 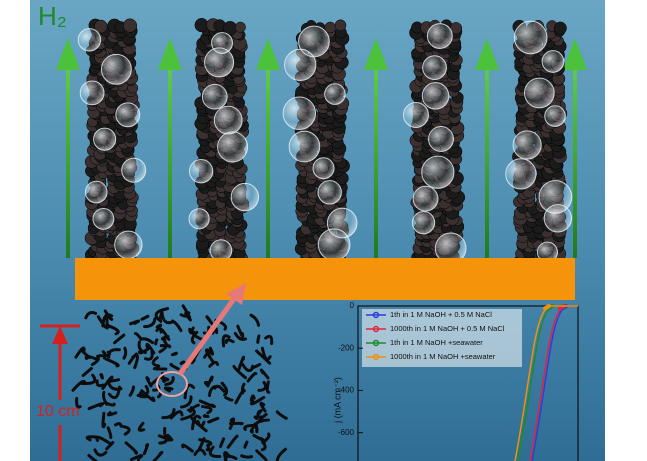 What do you see at coordinates (436, 342) in the screenshot?
I see `legend-label: 1th in 1 M NaOH +seawater` at bounding box center [436, 342].